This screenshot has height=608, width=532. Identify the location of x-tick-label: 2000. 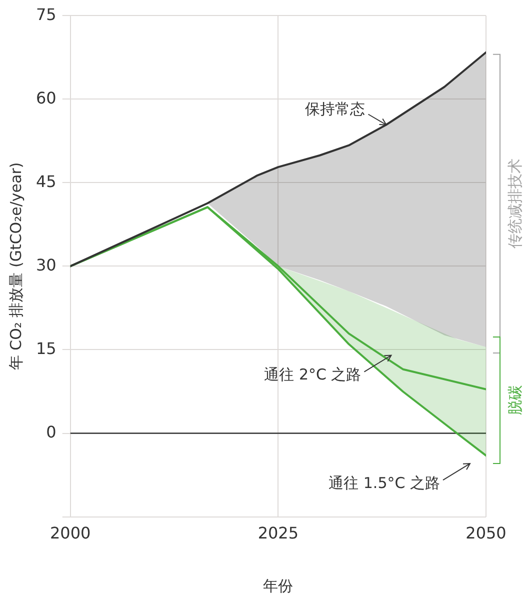
(70, 533).